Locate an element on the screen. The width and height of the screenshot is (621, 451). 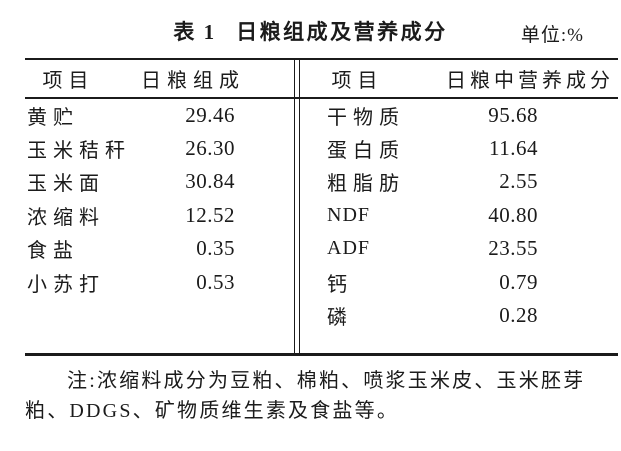
row-label: 钙 is located at coordinates (340, 284).